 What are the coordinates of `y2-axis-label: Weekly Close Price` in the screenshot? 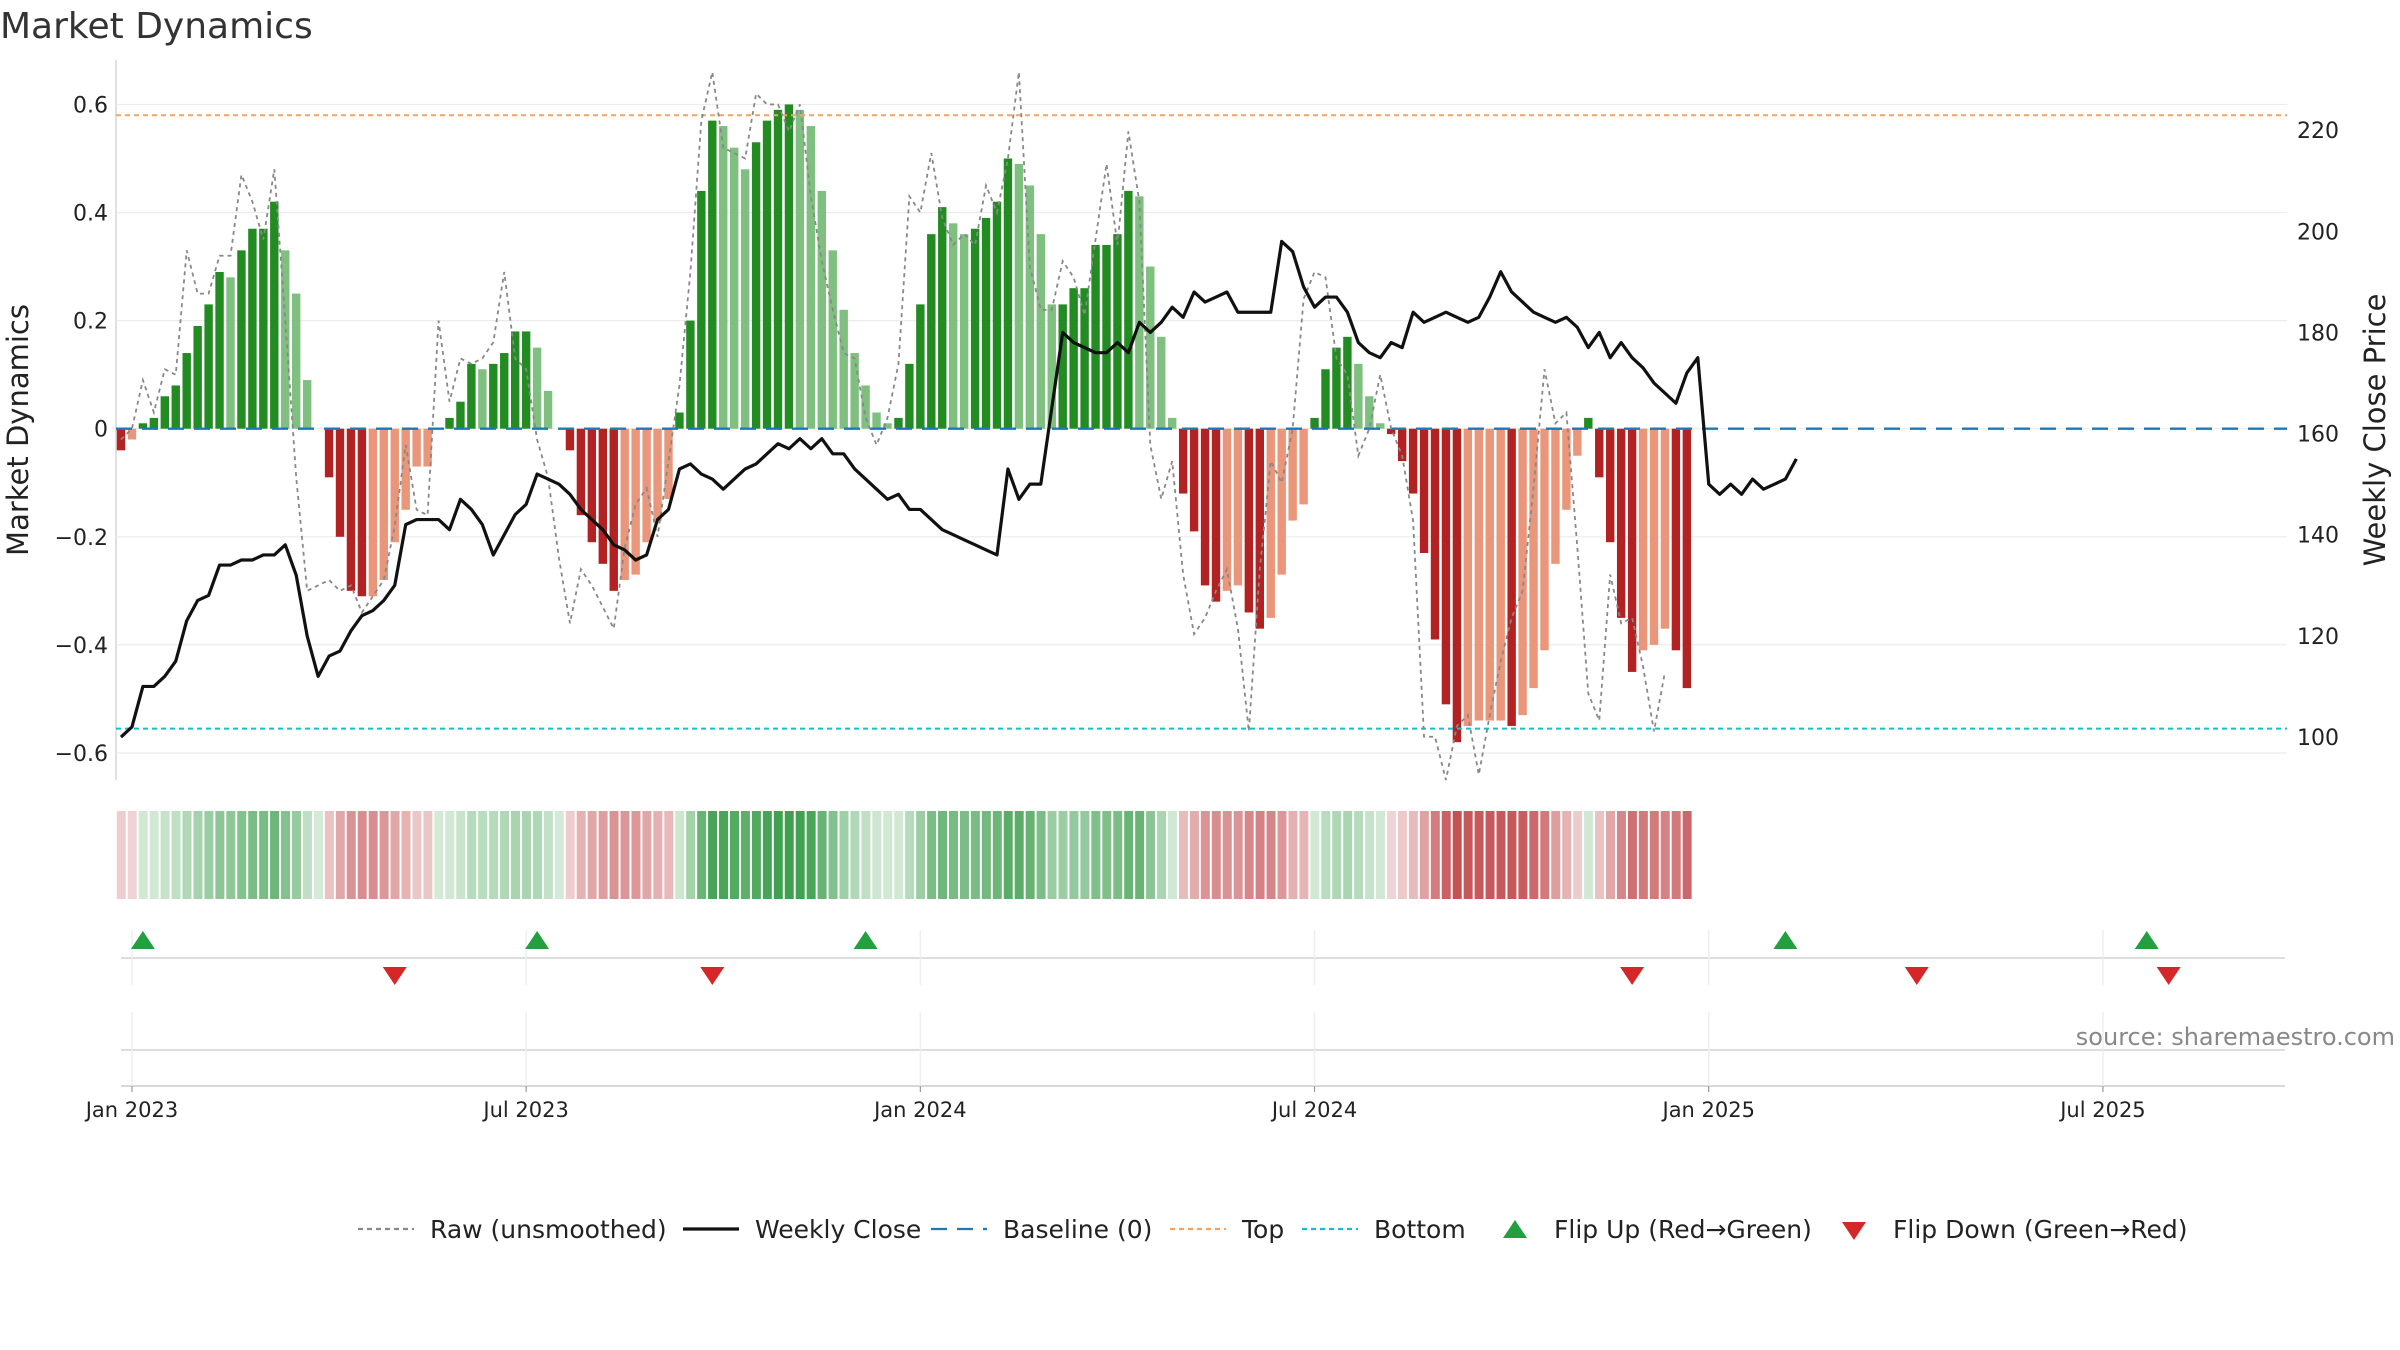 It's located at (2375, 430).